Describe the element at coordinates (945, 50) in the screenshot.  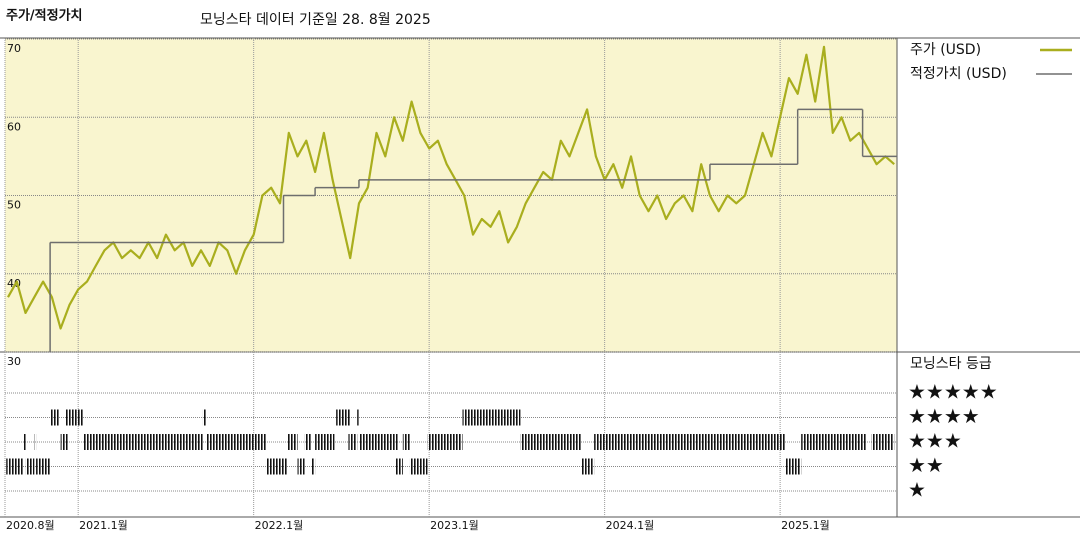
I see `legend-label: 주가 (USD)` at that location.